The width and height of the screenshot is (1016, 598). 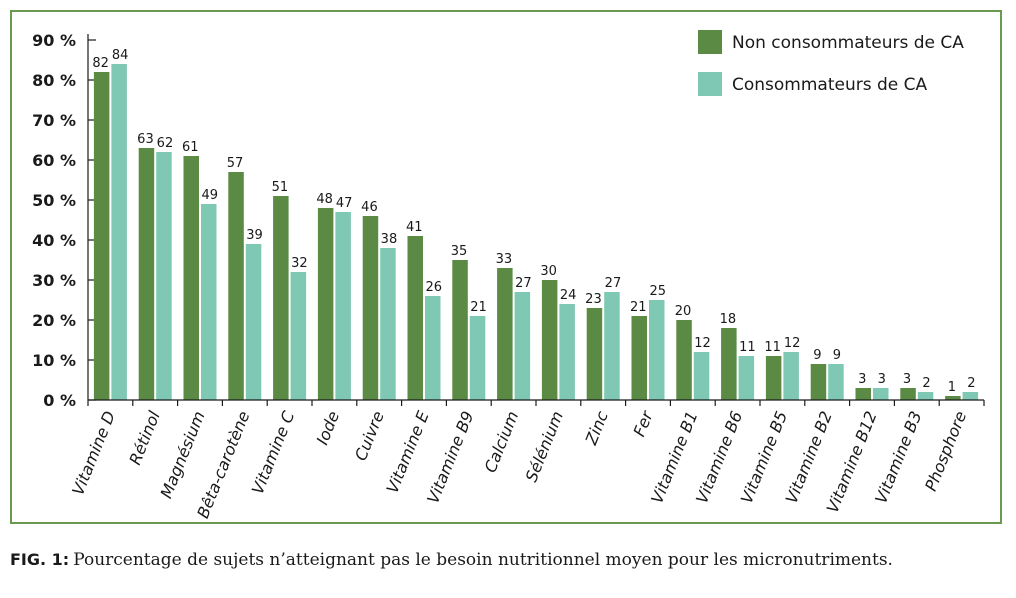 I want to click on data-label: 24, so click(x=568, y=295).